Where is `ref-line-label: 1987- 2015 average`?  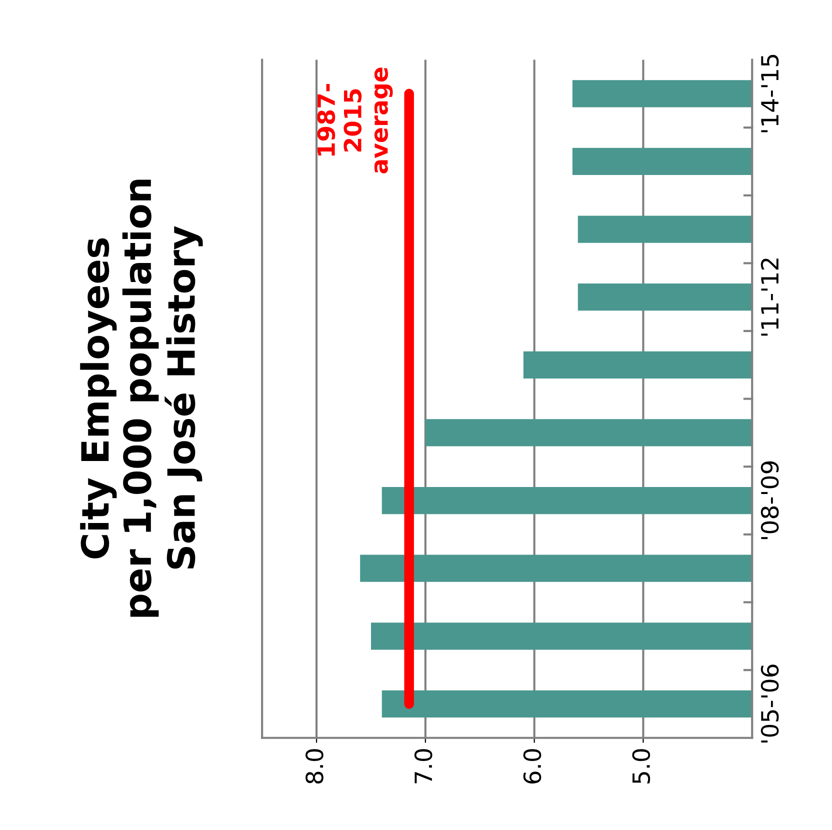 ref-line-label: 1987- 2015 average is located at coordinates (355, 121).